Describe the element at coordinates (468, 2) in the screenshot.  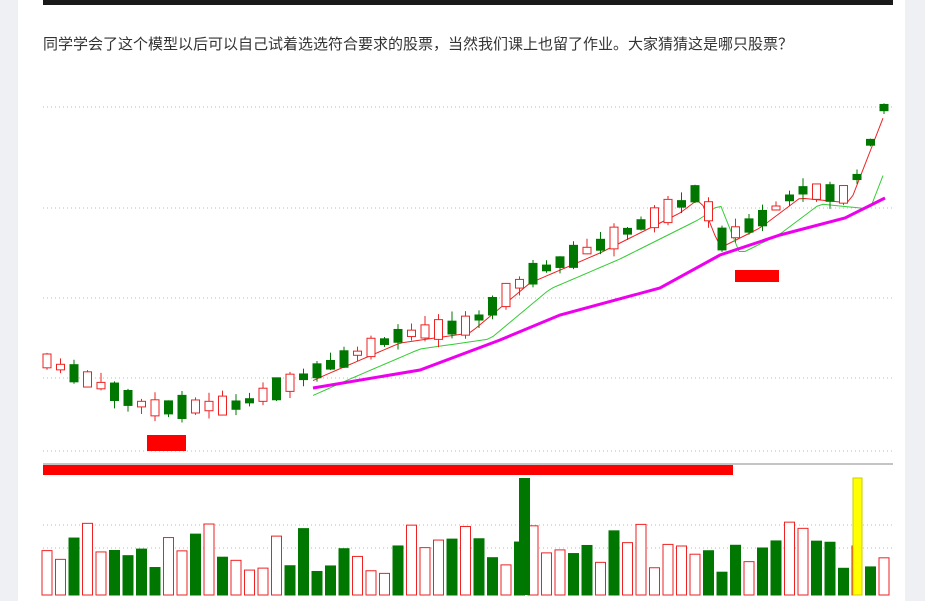
I see `toolbar-strip` at that location.